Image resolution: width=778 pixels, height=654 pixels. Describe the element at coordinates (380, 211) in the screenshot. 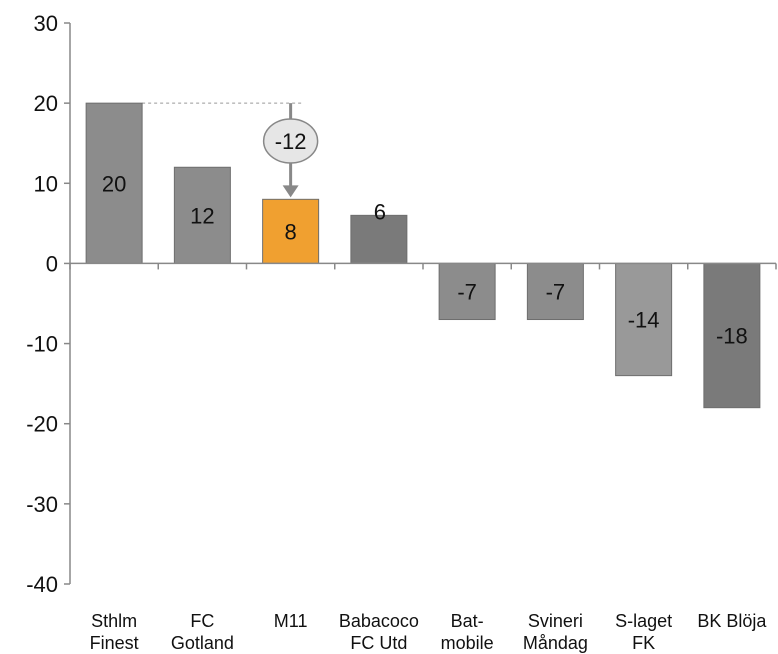

I see `bar-value-label: 6` at that location.